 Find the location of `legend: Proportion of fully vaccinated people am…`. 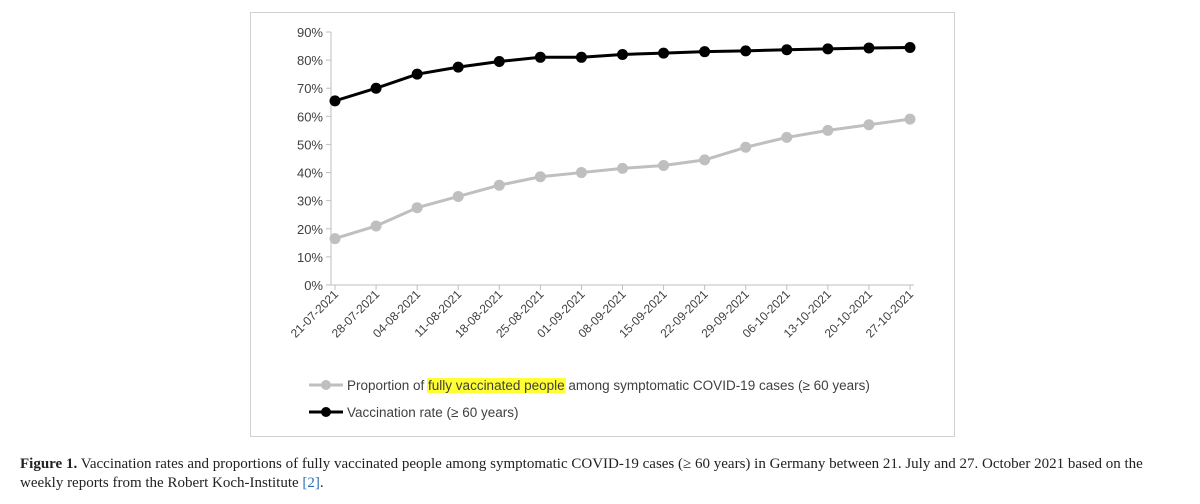

legend: Proportion of fully vaccinated people am… is located at coordinates (589, 399).